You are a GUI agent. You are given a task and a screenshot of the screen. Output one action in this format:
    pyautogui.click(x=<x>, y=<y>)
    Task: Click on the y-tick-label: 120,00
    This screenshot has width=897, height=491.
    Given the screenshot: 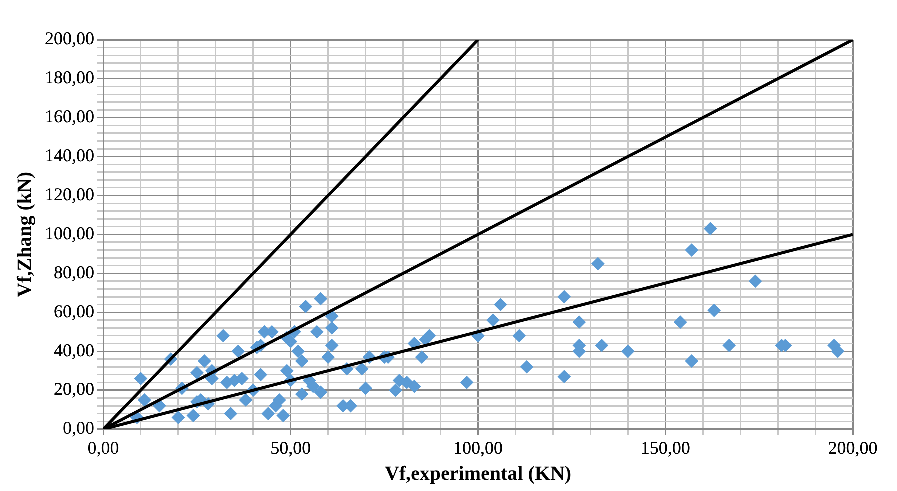 What is the action you would take?
    pyautogui.click(x=69, y=194)
    